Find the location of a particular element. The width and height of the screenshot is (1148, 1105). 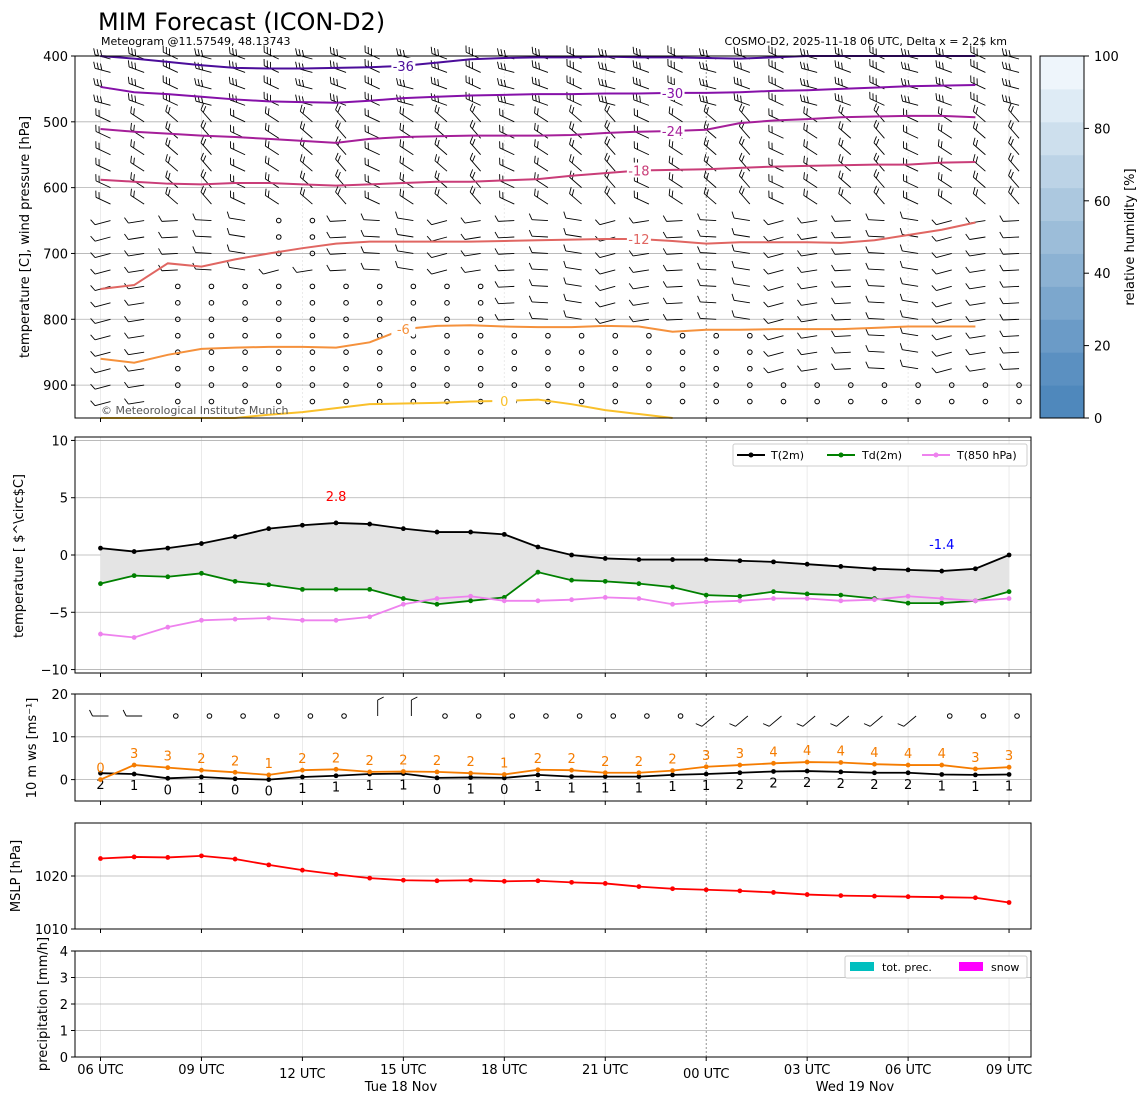

contour-line is located at coordinates (538, 255).